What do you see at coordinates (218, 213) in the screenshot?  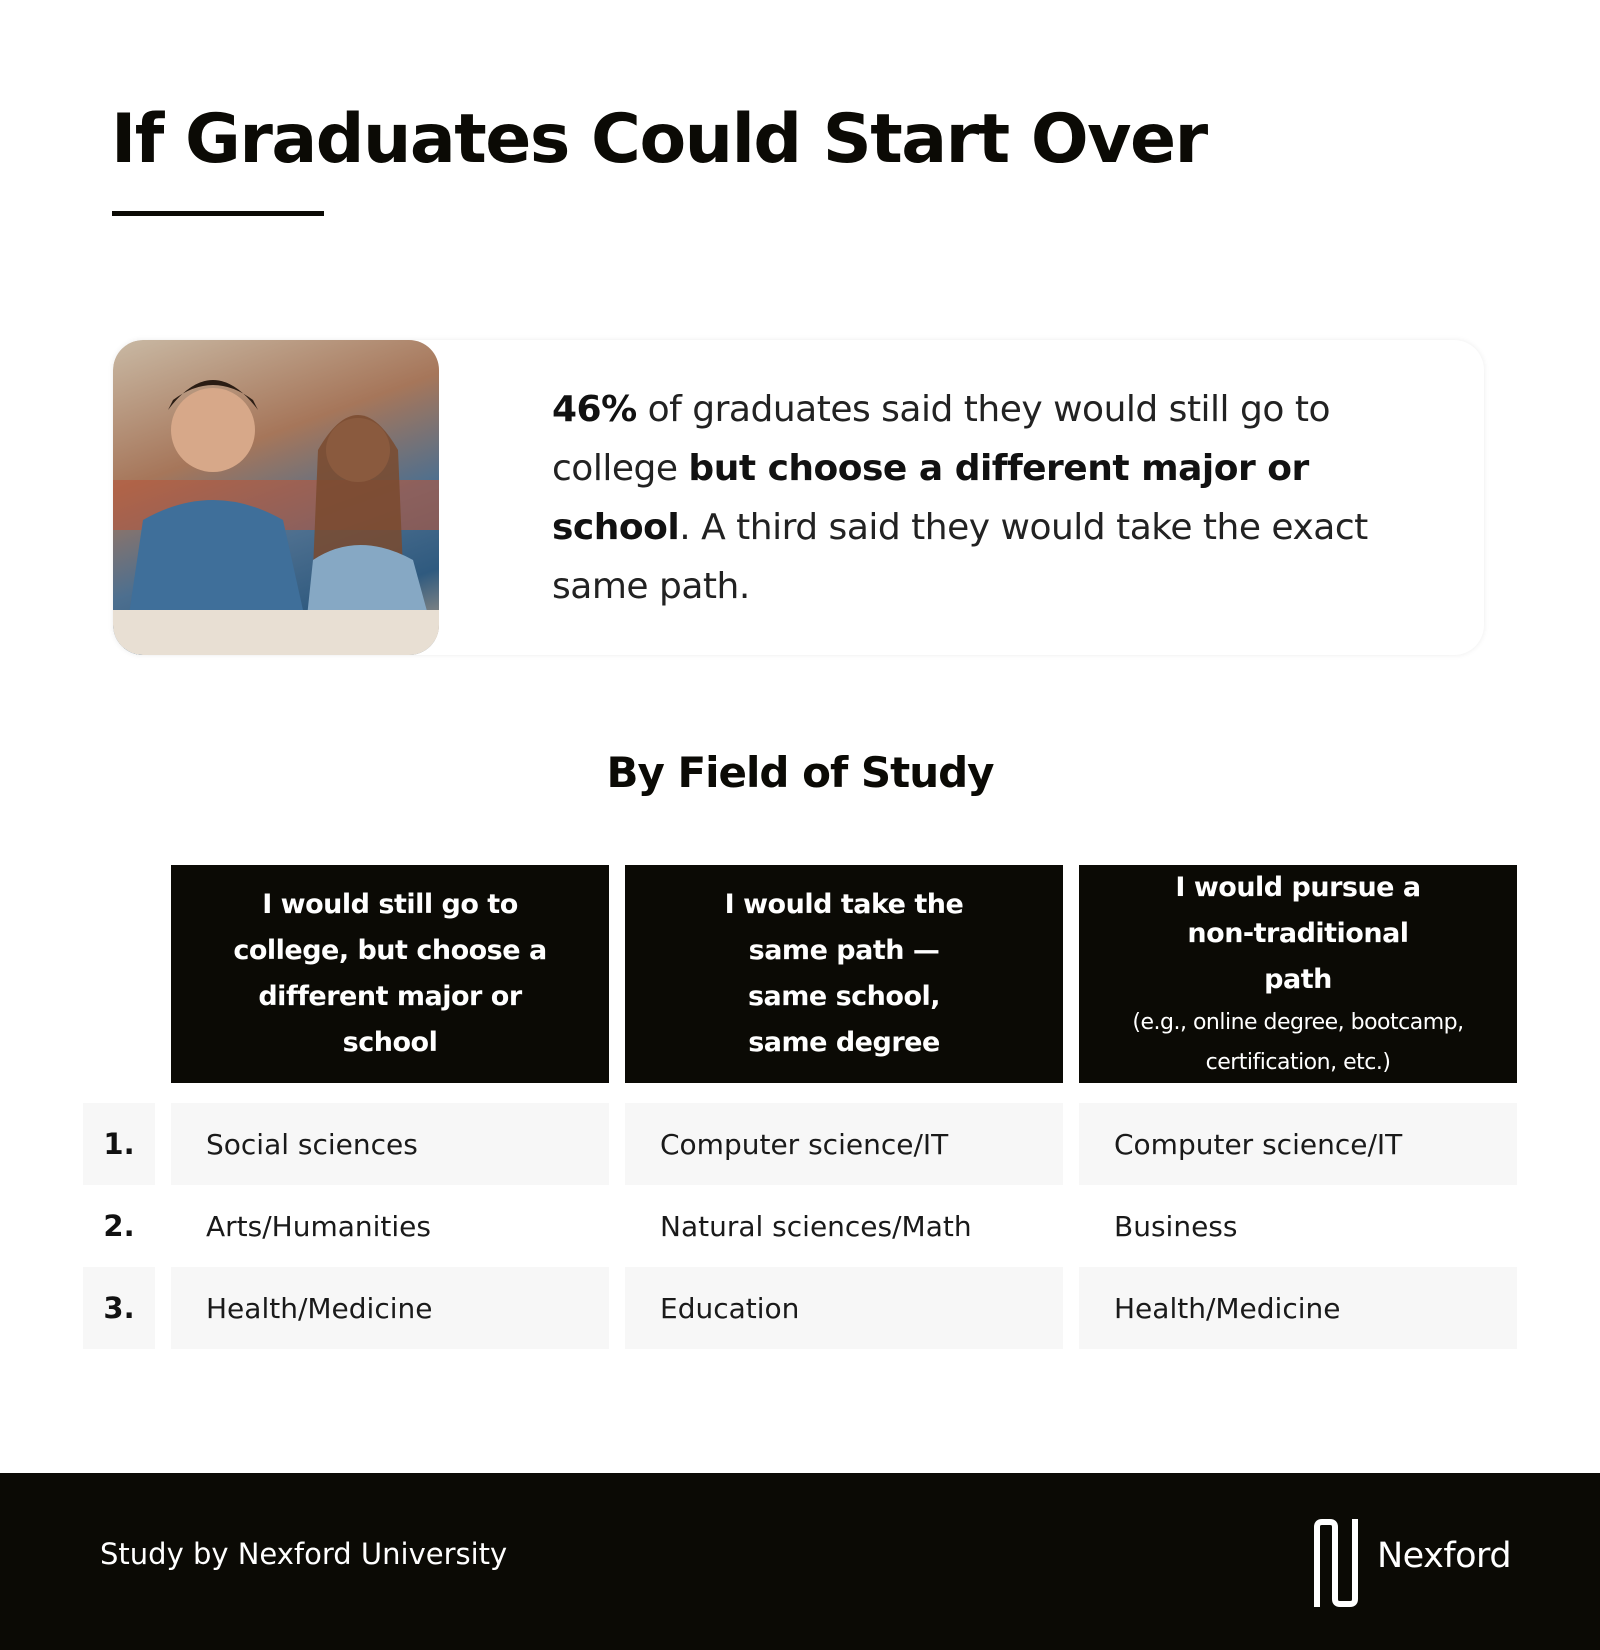 I see `title-underline` at bounding box center [218, 213].